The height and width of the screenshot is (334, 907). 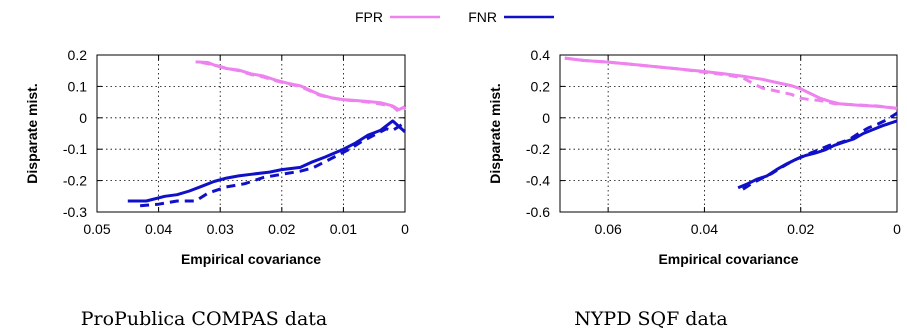 What do you see at coordinates (541, 55) in the screenshot?
I see `y-tick-label: 0.4` at bounding box center [541, 55].